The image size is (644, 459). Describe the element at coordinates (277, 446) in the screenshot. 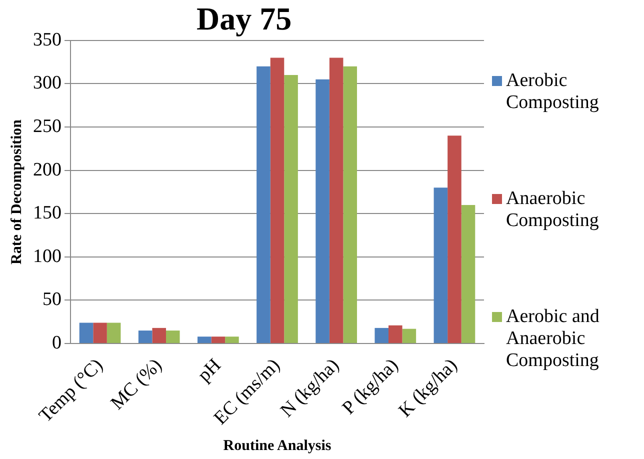

I see `x-axis-title: Routine Analysis` at that location.